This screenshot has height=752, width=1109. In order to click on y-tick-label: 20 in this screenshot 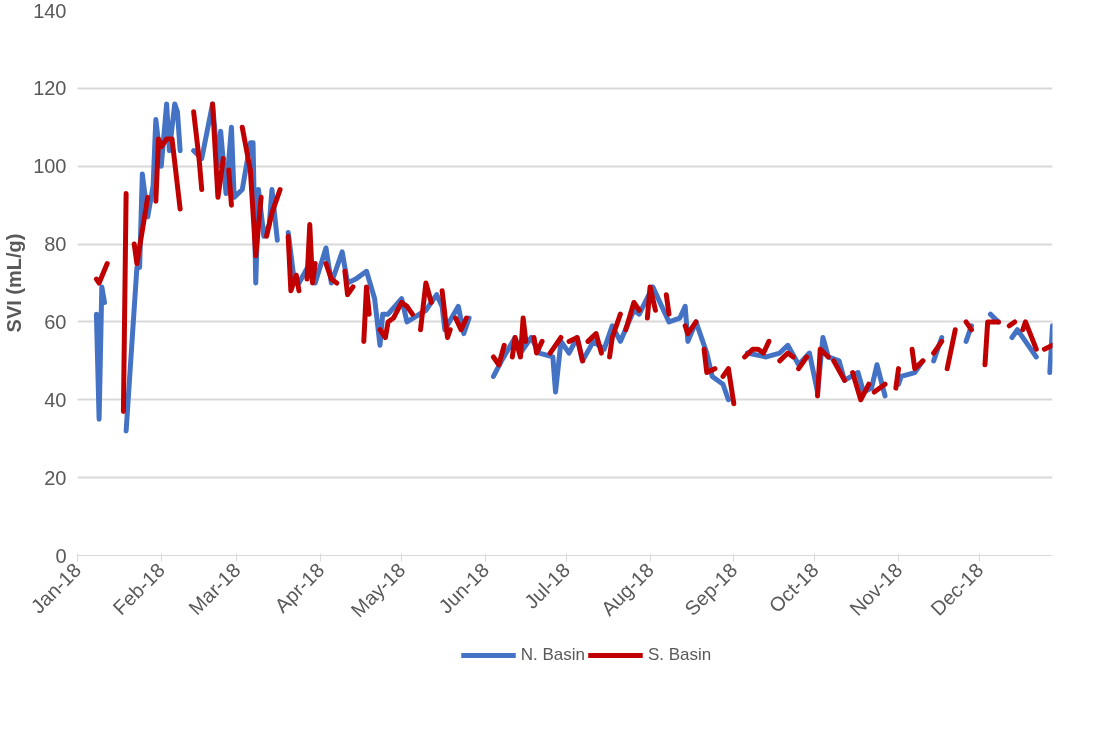, I will do `click(55, 477)`.